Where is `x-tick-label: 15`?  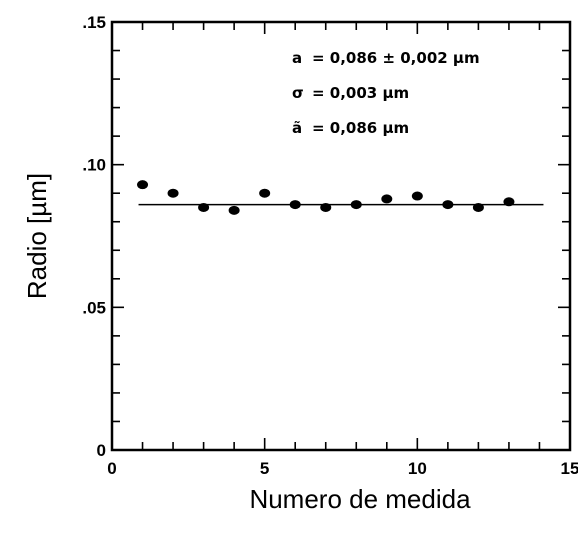 x-tick-label: 15 is located at coordinates (569, 468).